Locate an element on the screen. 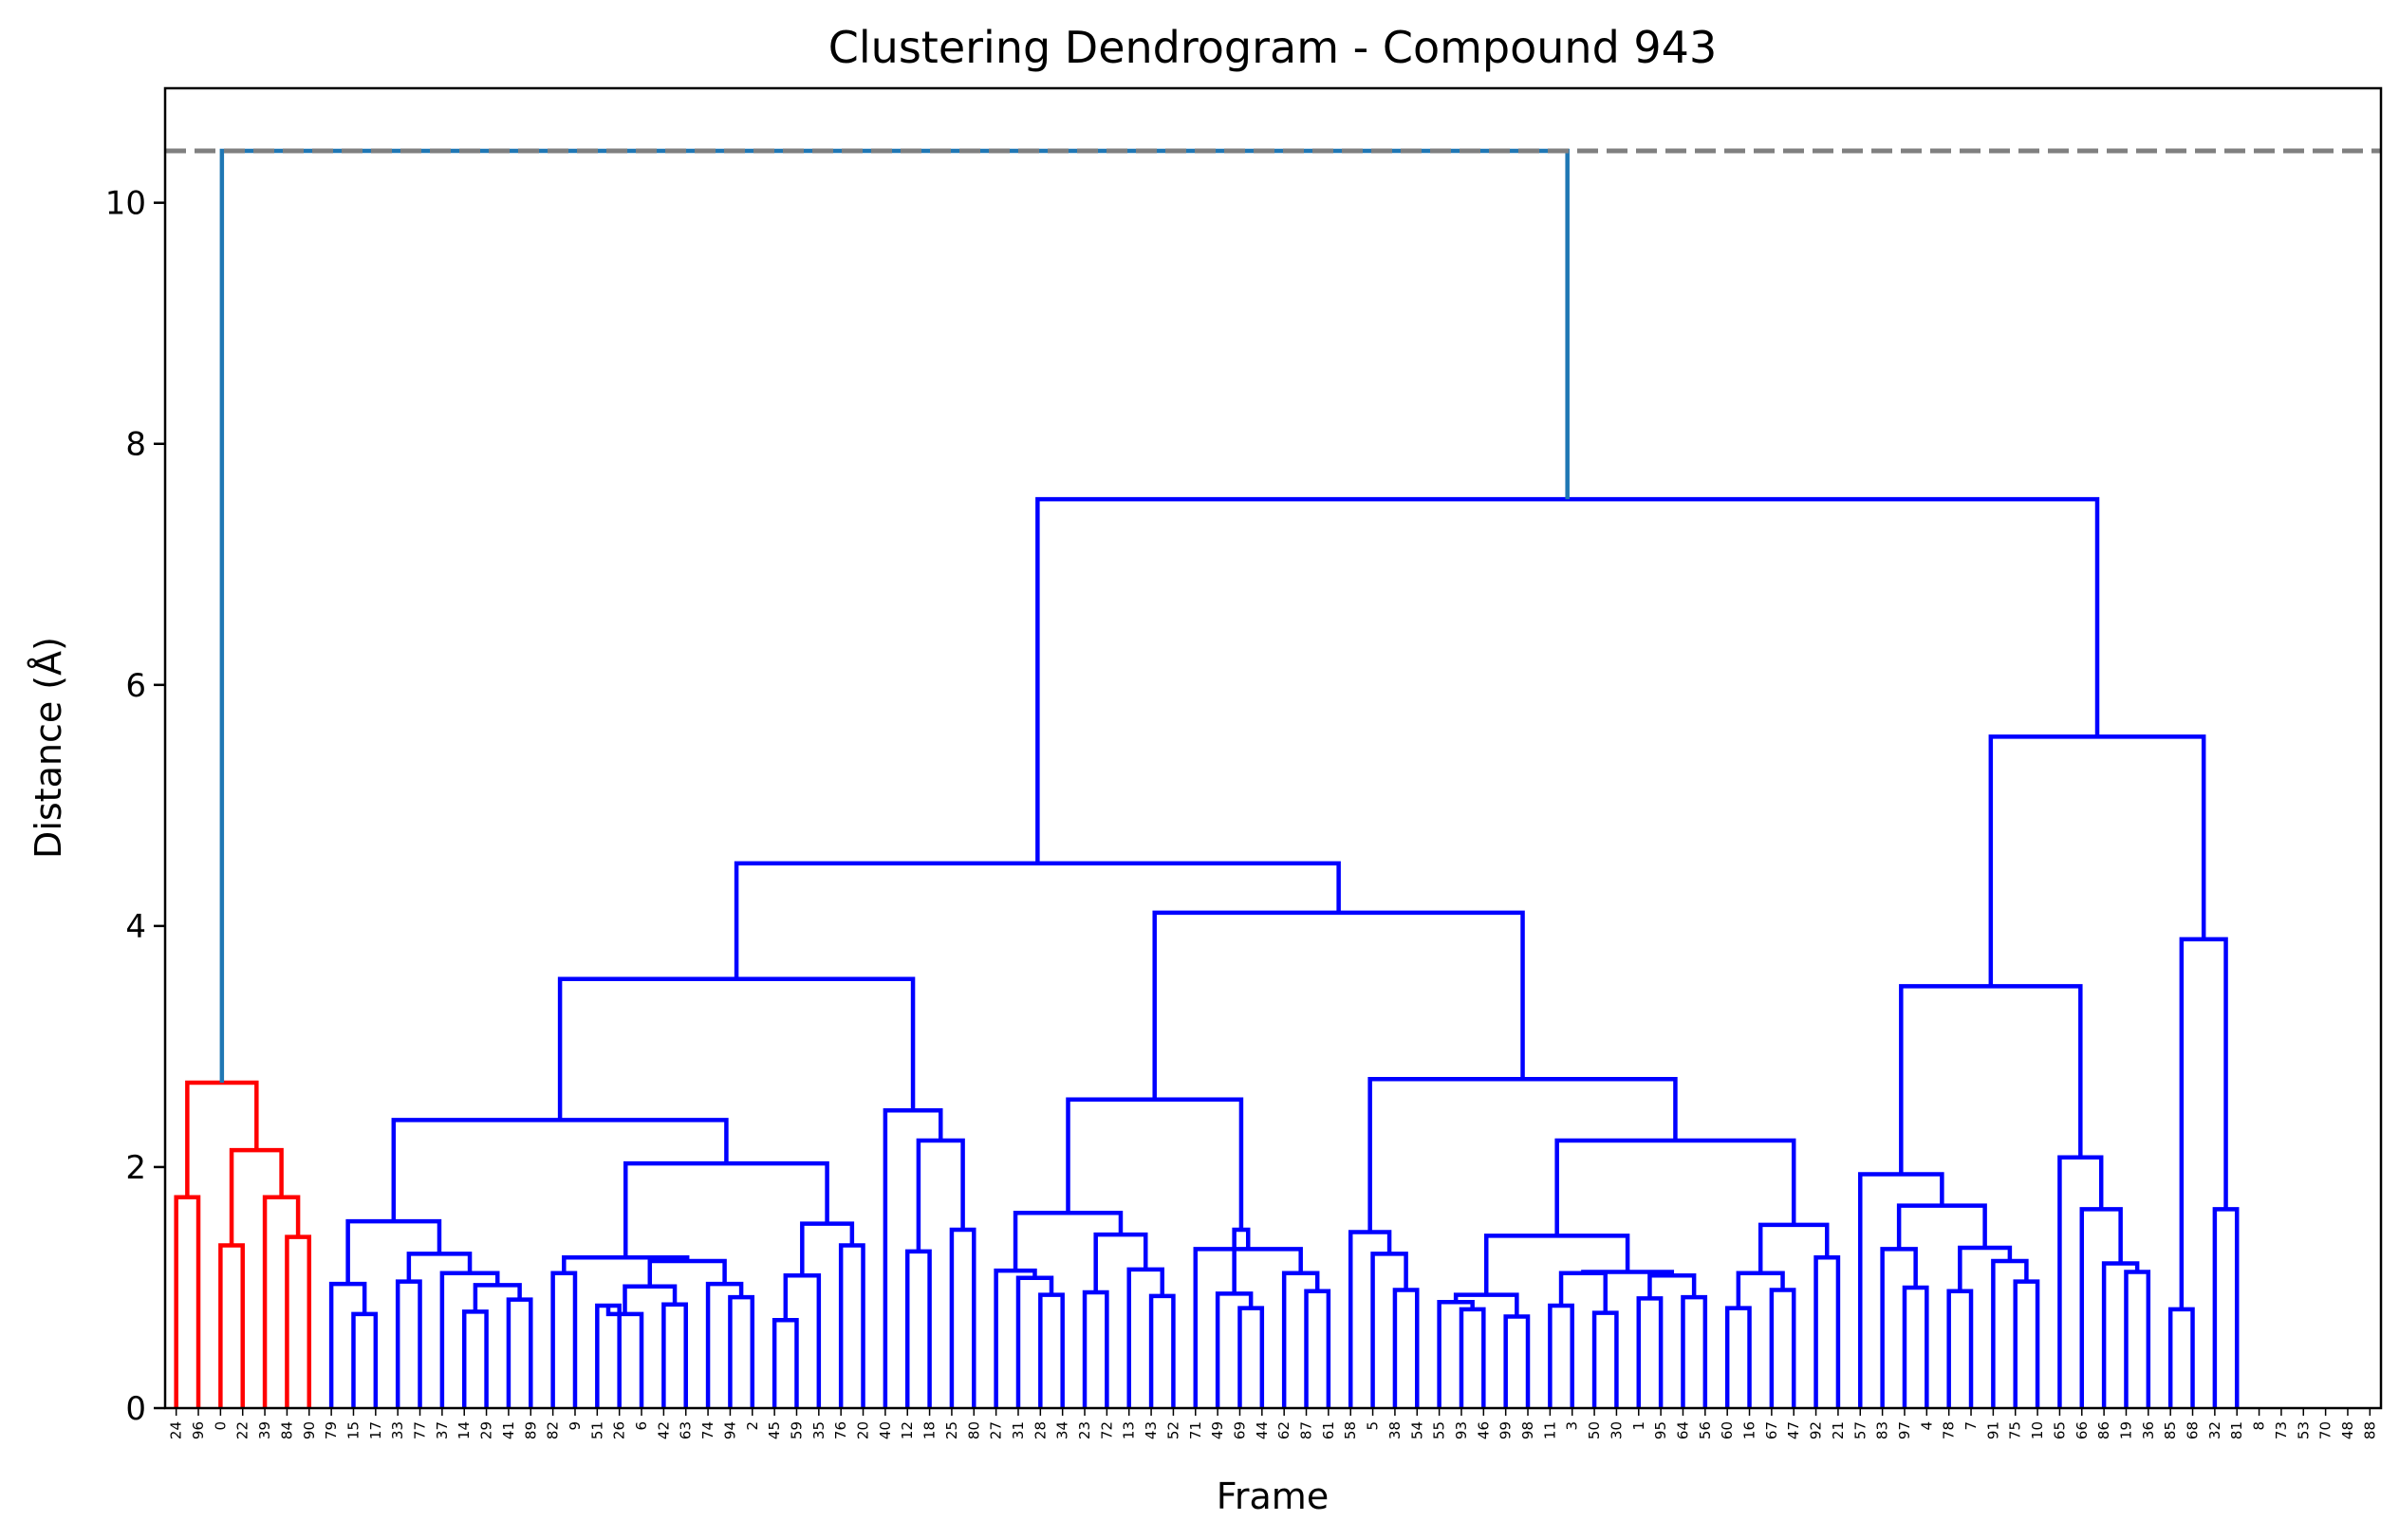 The height and width of the screenshot is (1540, 2399). leaf-label: 99 is located at coordinates (1506, 1430).